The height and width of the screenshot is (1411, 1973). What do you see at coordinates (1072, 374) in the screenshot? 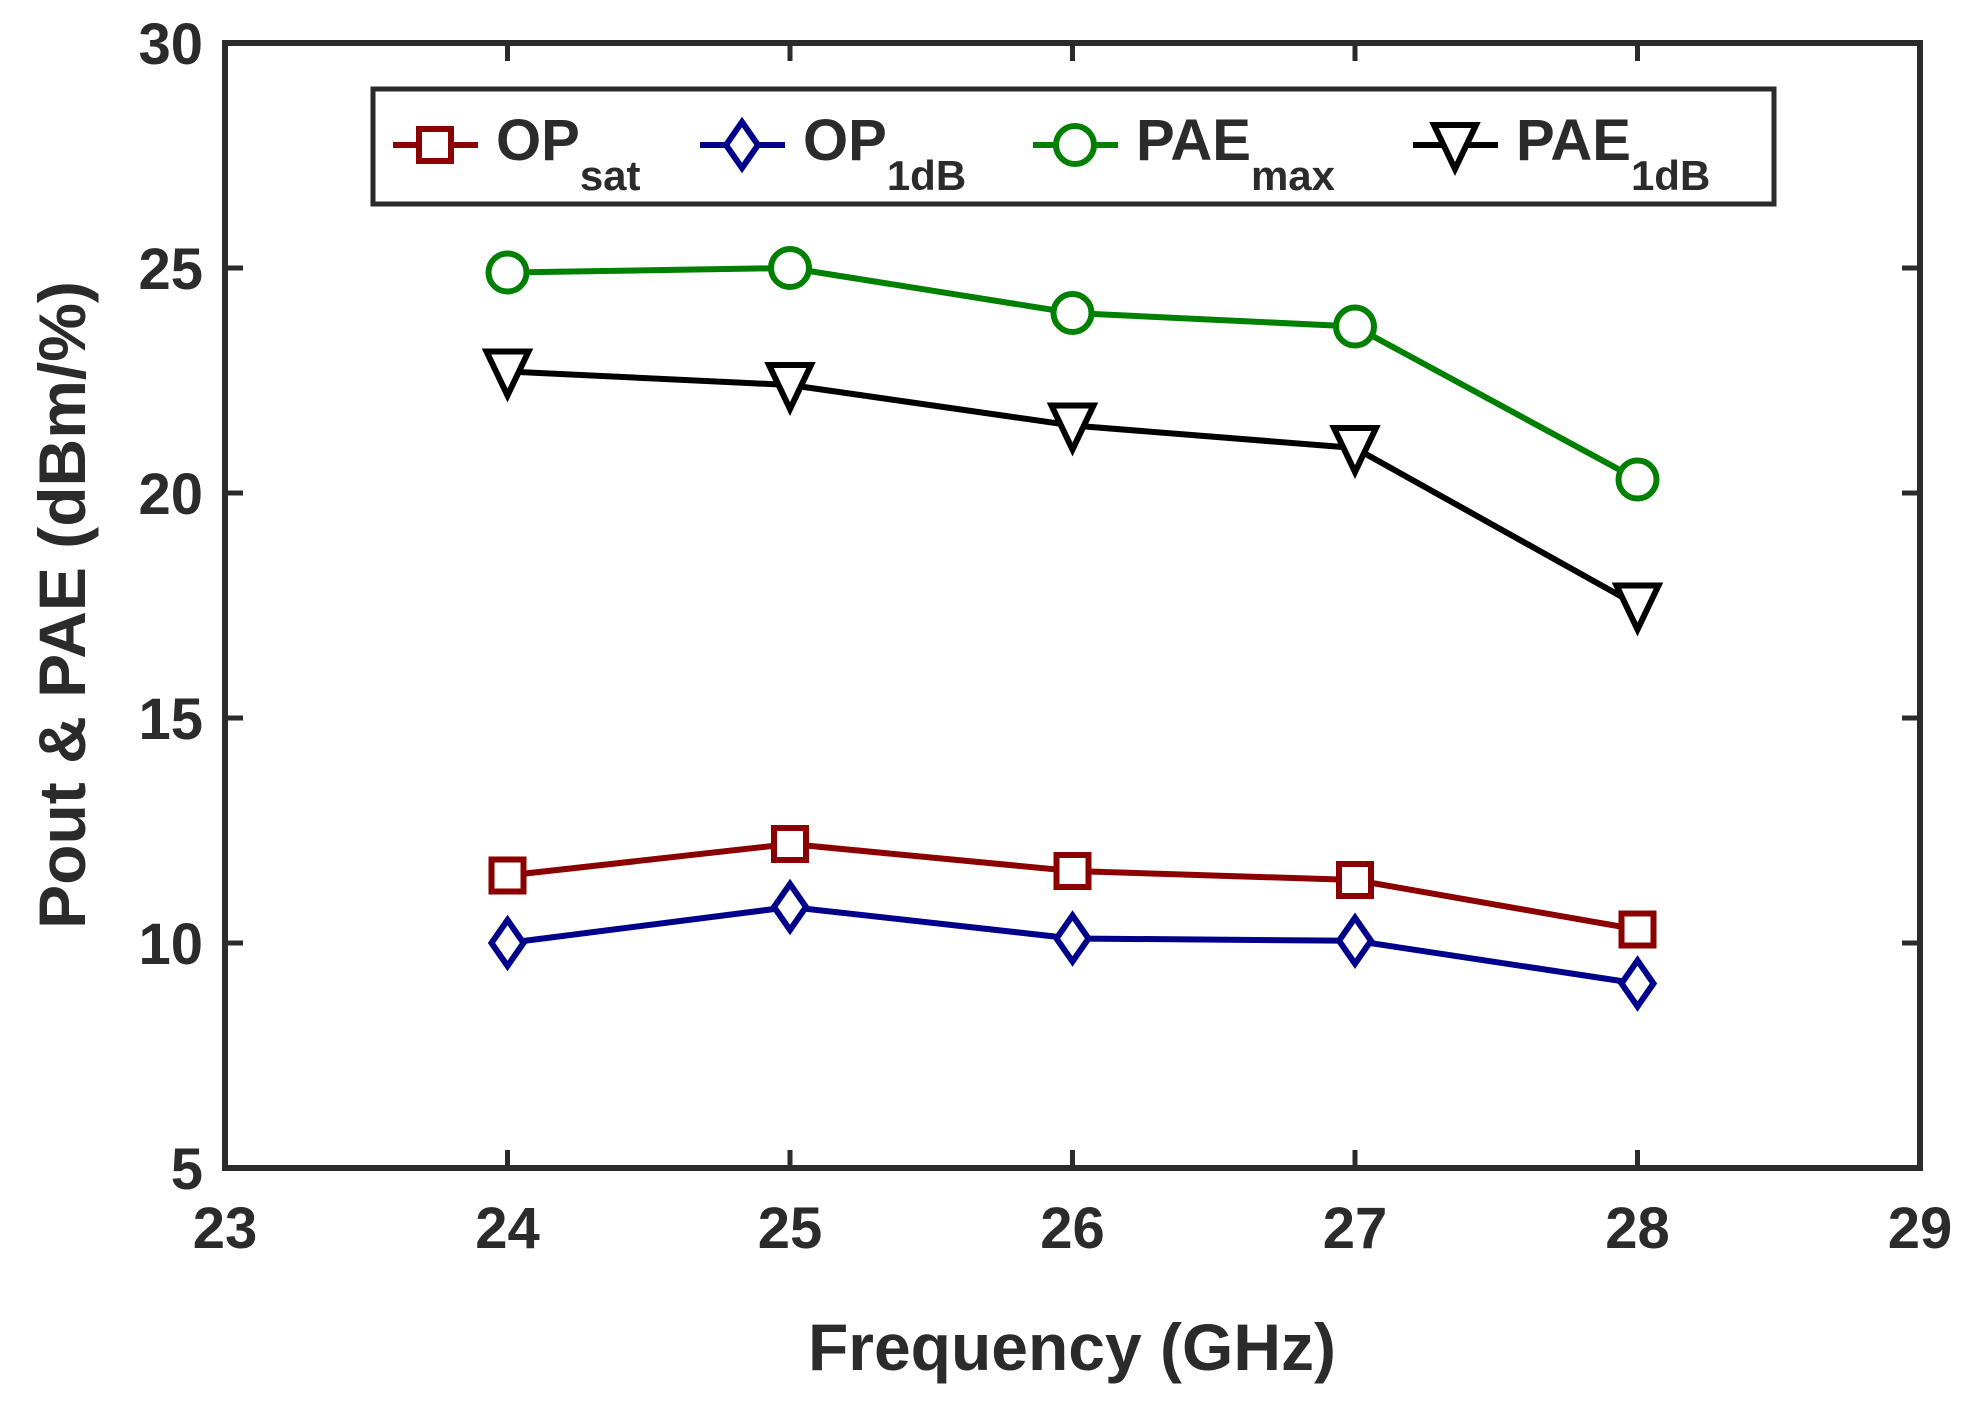
I see `series-paemax` at bounding box center [1072, 374].